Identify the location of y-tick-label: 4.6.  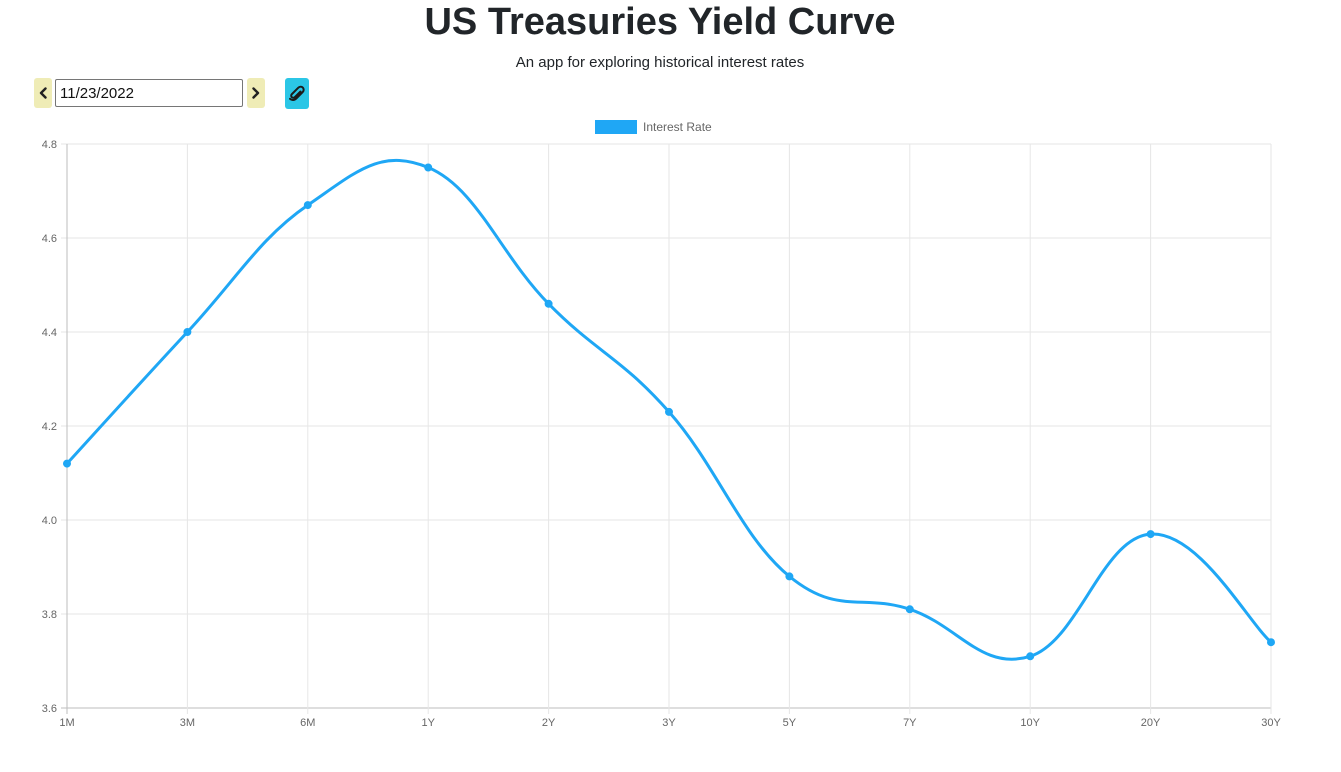
(49, 239).